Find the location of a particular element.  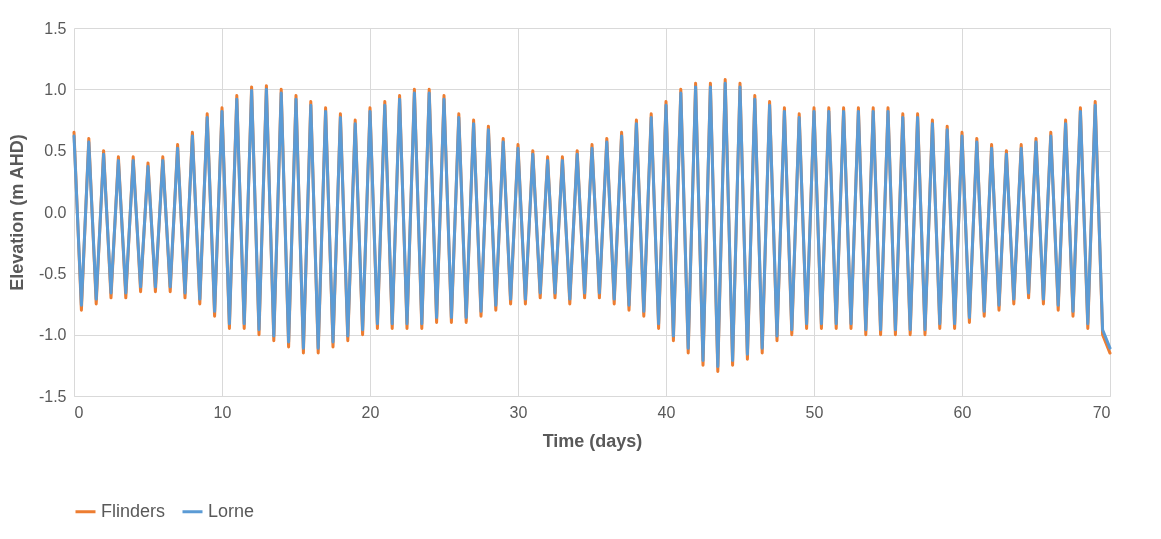

x-tick-label: 40 is located at coordinates (666, 412).